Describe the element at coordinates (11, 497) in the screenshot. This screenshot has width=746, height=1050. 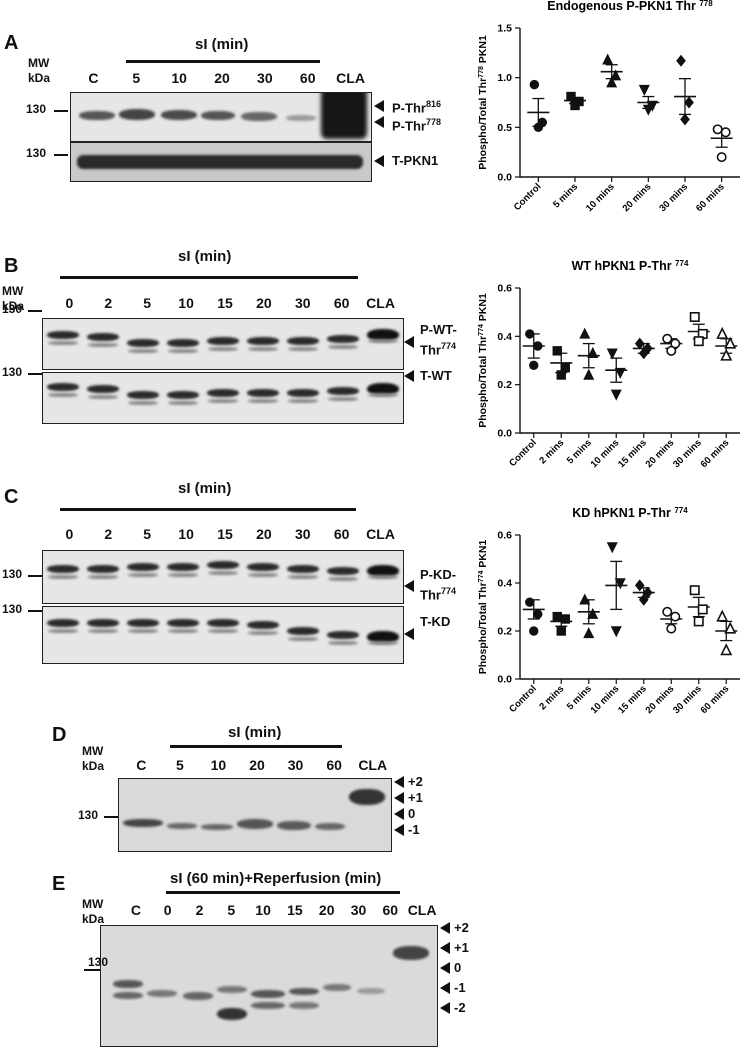
I see `panel-label-c: C` at that location.